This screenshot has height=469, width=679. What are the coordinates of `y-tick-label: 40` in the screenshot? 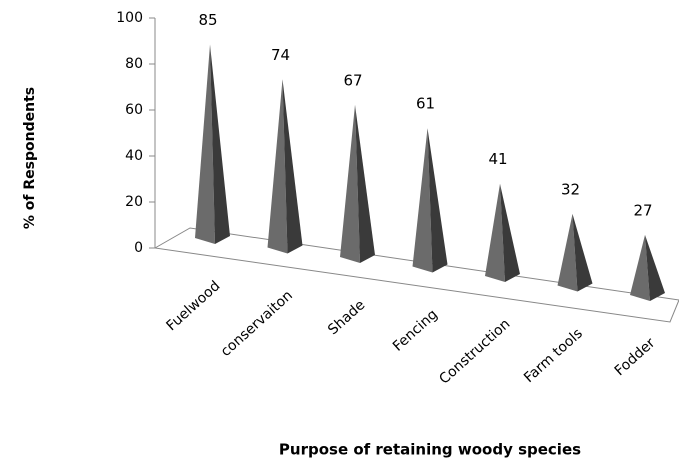 It's located at (134, 156).